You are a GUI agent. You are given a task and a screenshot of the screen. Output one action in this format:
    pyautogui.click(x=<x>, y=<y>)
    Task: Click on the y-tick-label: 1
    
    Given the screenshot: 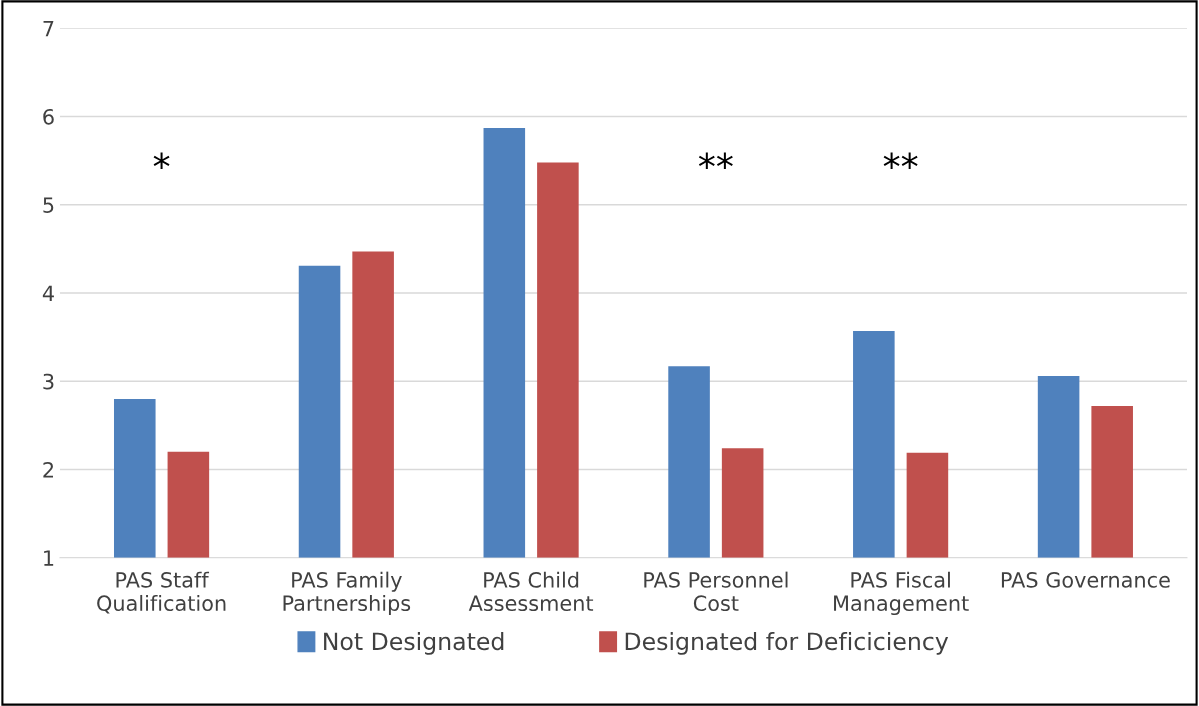 What is the action you would take?
    pyautogui.click(x=49, y=558)
    